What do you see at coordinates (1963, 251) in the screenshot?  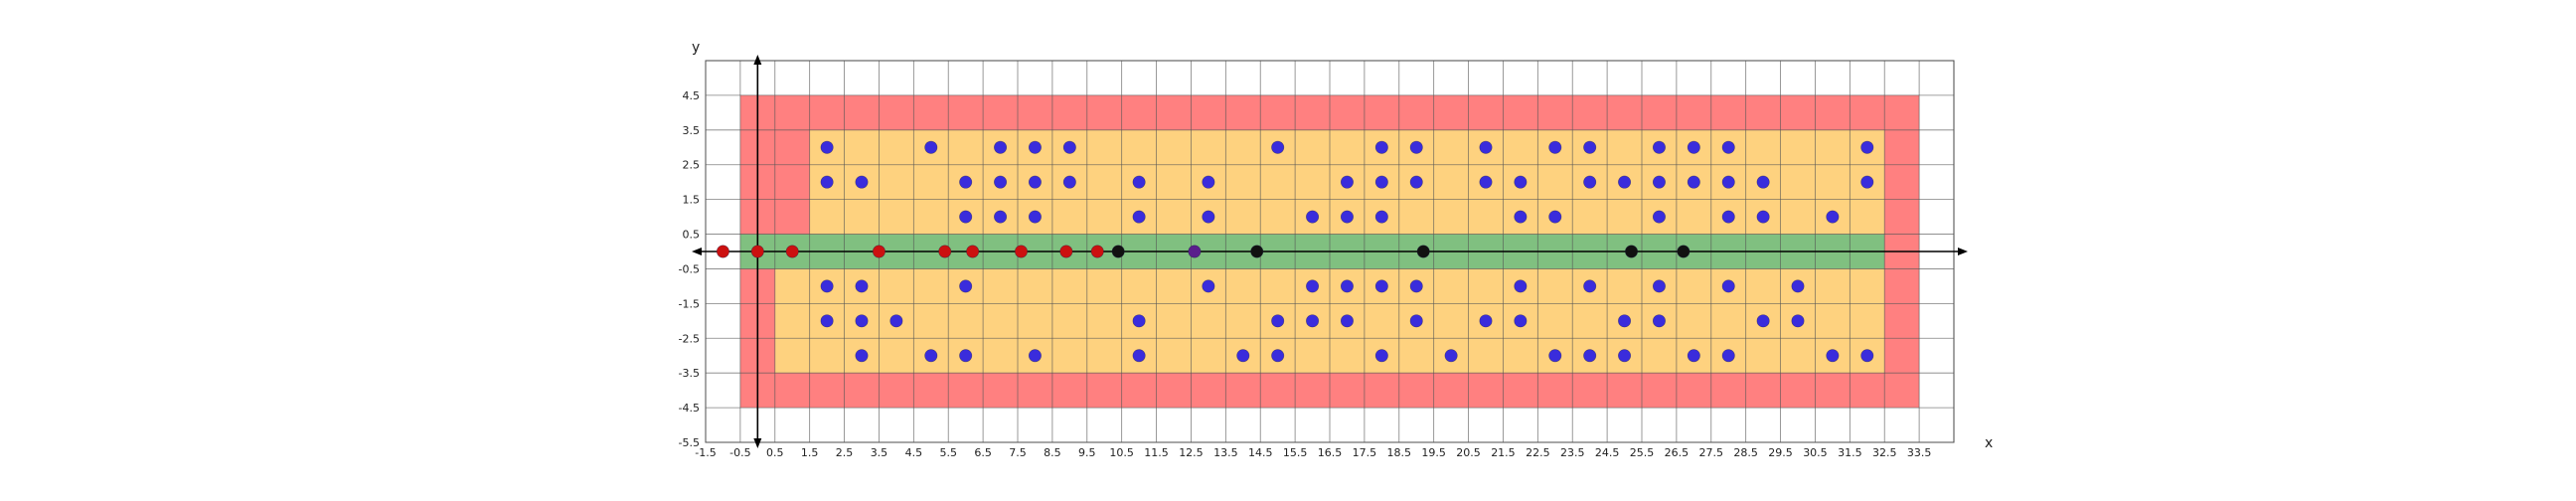 I see `x-axis-arrow-right` at bounding box center [1963, 251].